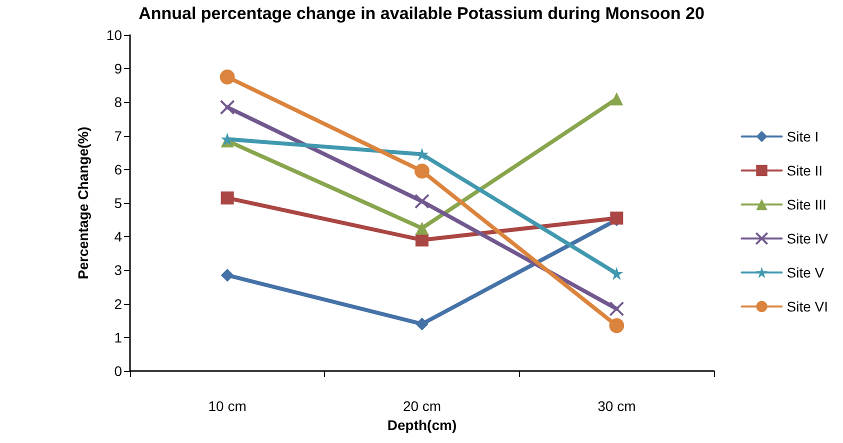 The height and width of the screenshot is (443, 843). Describe the element at coordinates (118, 68) in the screenshot. I see `y-tick-label: 9` at that location.